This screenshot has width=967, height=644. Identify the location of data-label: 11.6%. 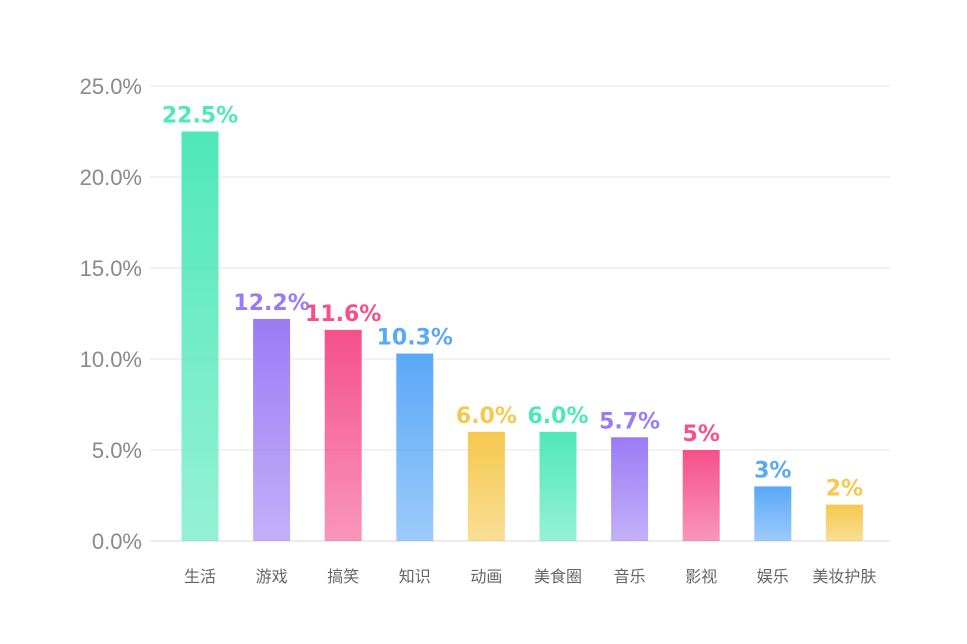
(343, 314).